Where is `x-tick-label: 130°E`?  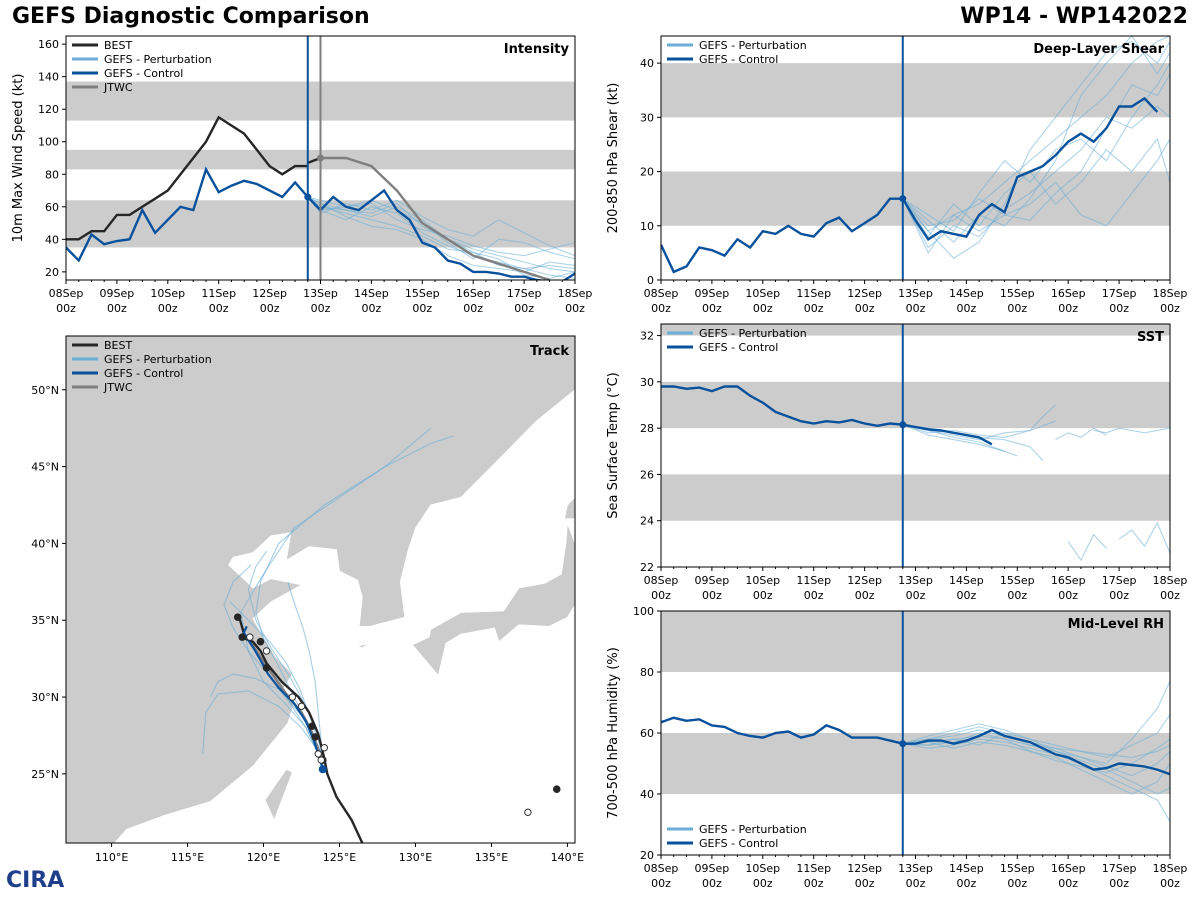
x-tick-label: 130°E is located at coordinates (415, 857).